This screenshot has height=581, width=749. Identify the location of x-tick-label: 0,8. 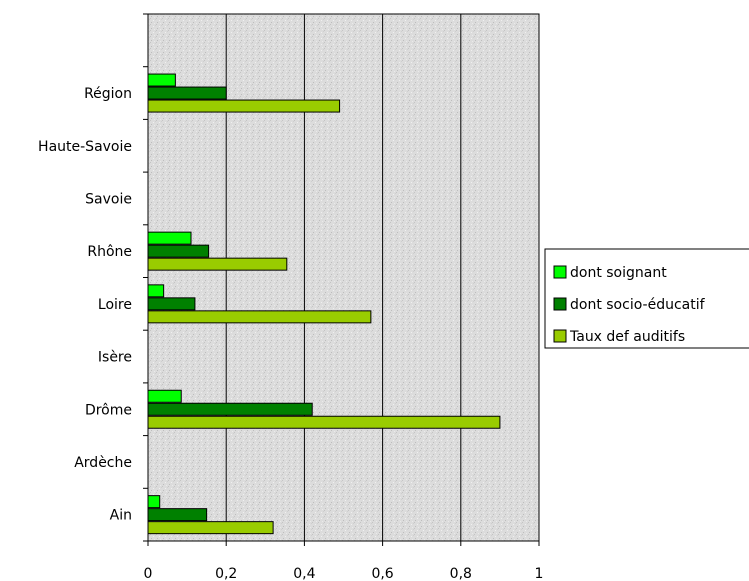
(461, 573).